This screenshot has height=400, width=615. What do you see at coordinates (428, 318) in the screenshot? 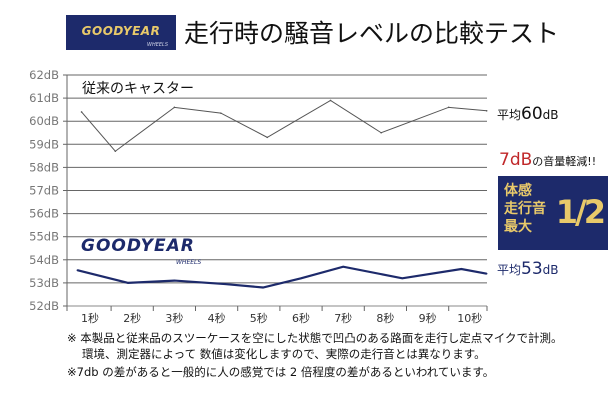
I see `x-tick-label: 9秒` at bounding box center [428, 318].